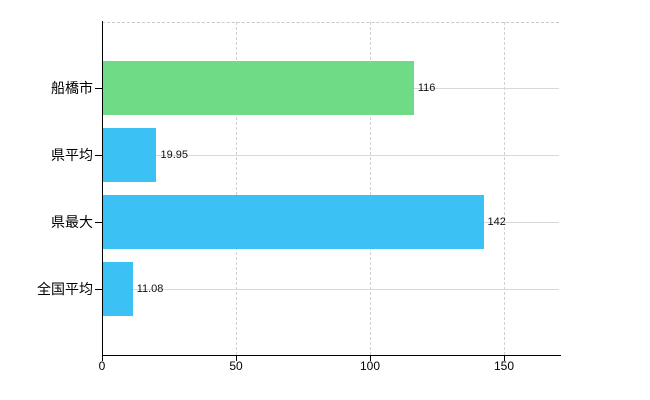 The image size is (650, 400). I want to click on bar-value-label: 142, so click(496, 222).